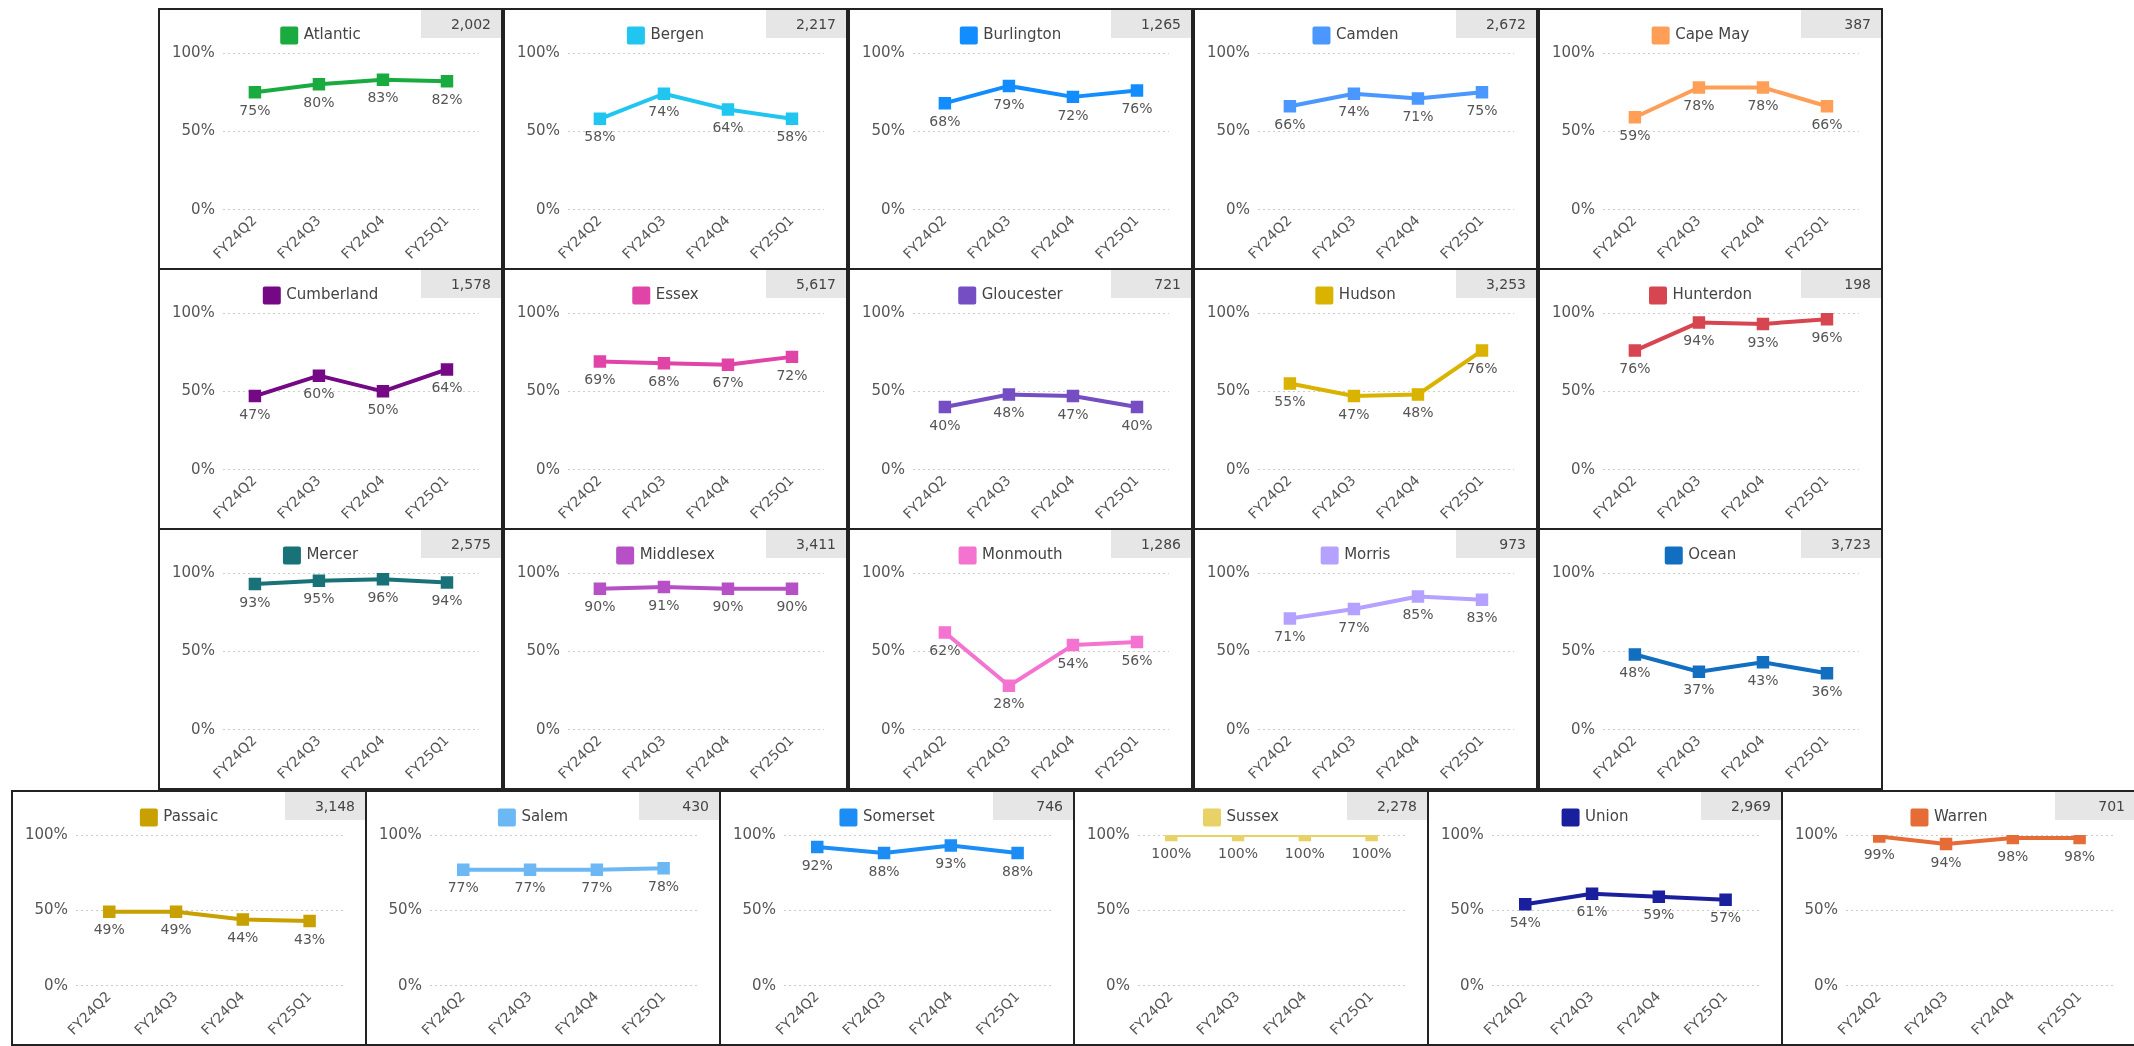 Image resolution: width=2134 pixels, height=1046 pixels. What do you see at coordinates (461, 544) in the screenshot?
I see `text: 2,575` at bounding box center [461, 544].